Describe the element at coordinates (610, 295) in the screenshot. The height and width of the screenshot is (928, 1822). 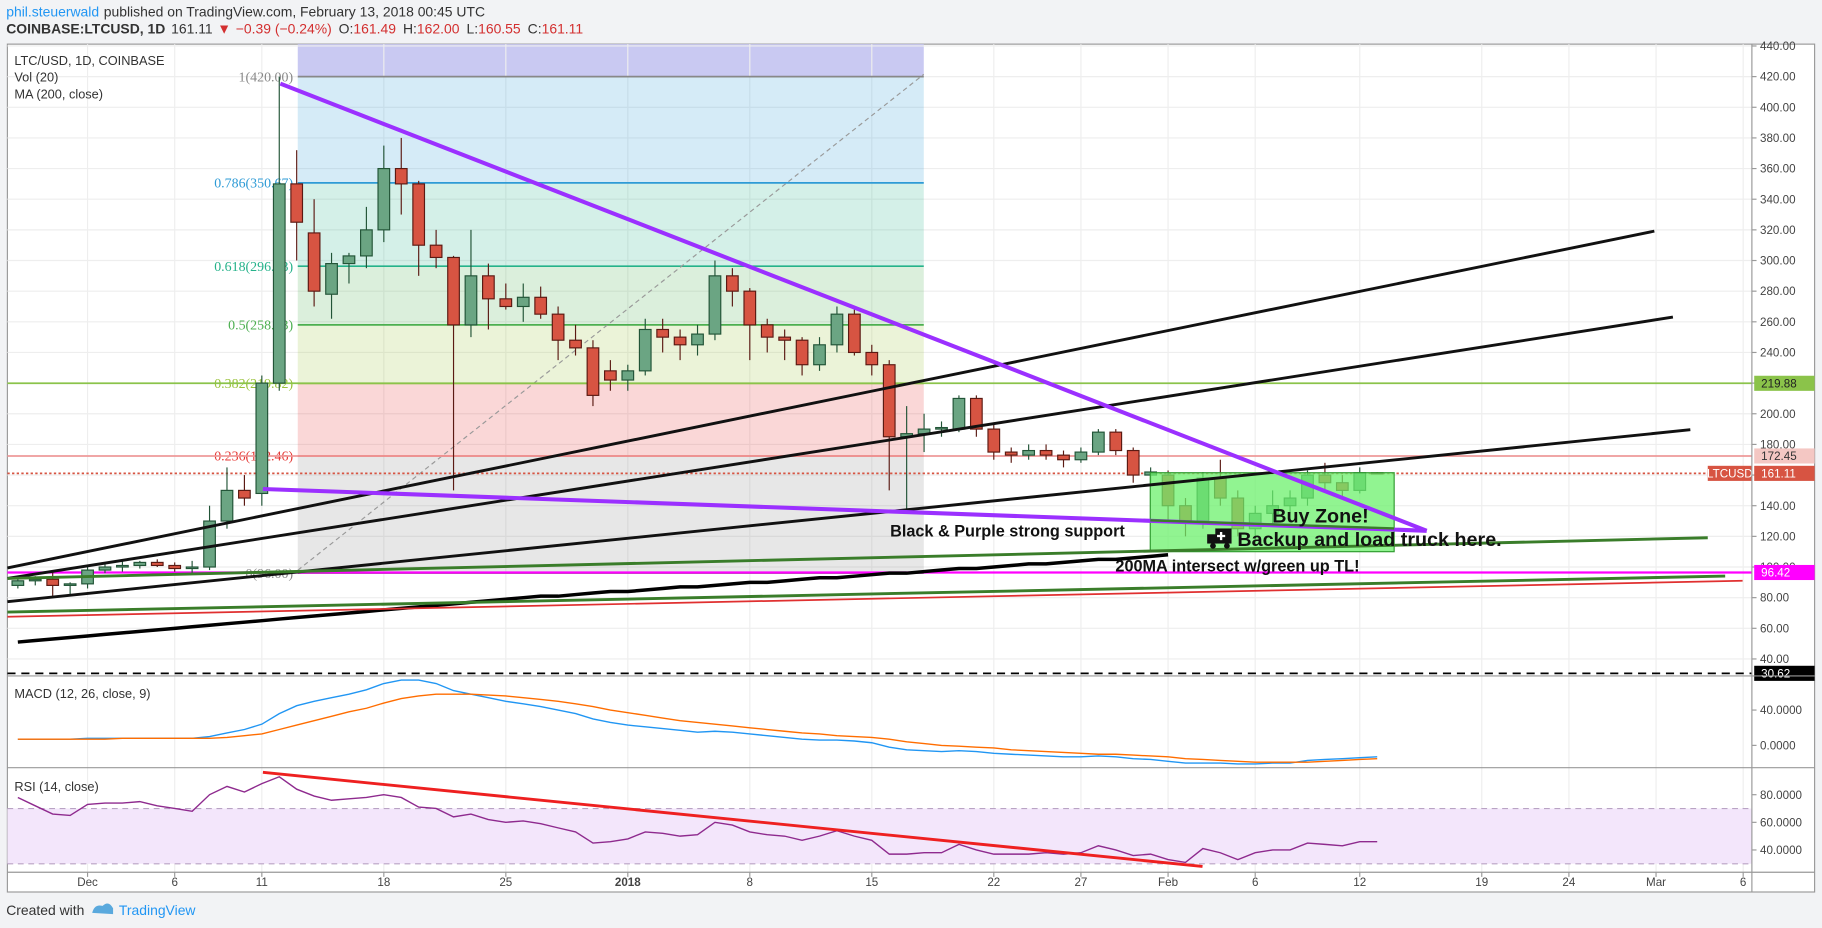
I see `fib-zone` at that location.